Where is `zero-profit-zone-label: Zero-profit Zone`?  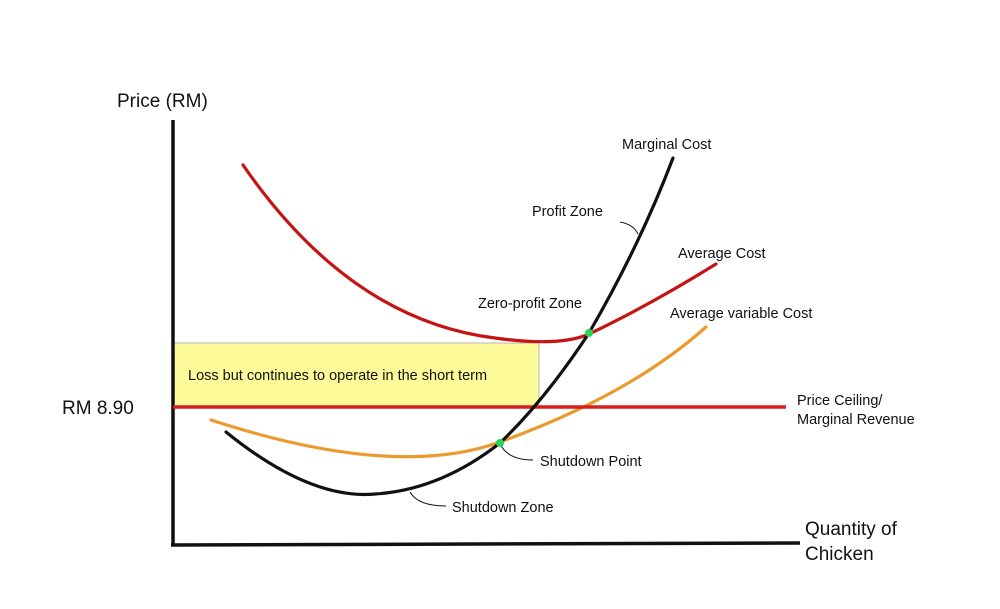 zero-profit-zone-label: Zero-profit Zone is located at coordinates (530, 304).